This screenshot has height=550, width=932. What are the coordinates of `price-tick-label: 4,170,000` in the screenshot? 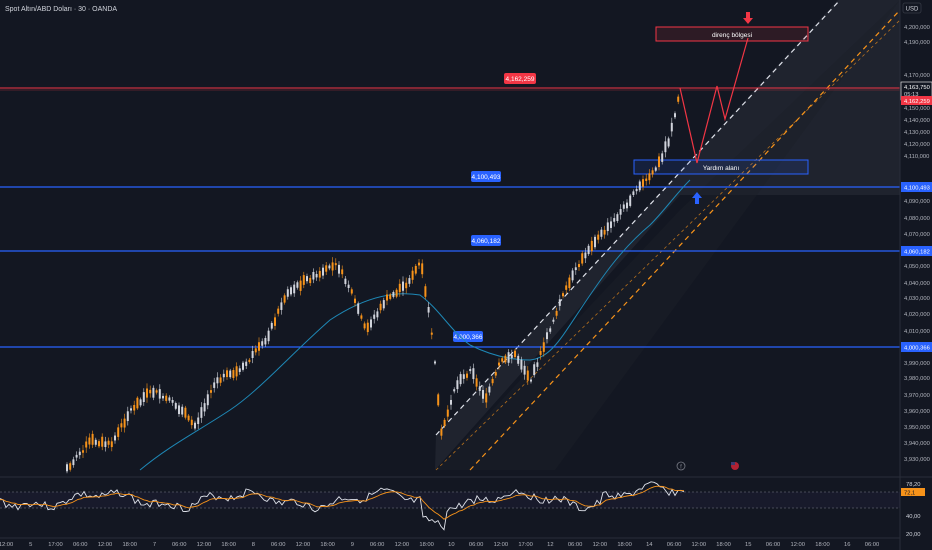 It's located at (917, 76).